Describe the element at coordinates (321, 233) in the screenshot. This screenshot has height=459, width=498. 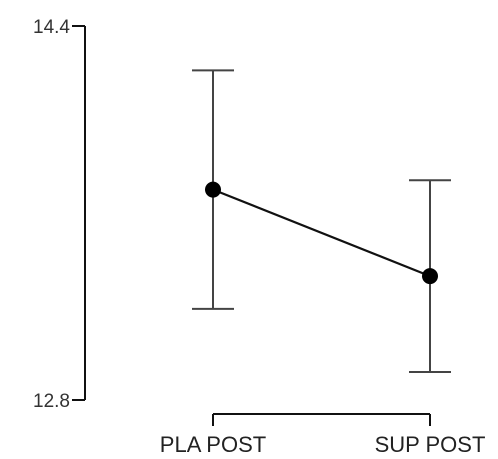
I see `series-line` at that location.